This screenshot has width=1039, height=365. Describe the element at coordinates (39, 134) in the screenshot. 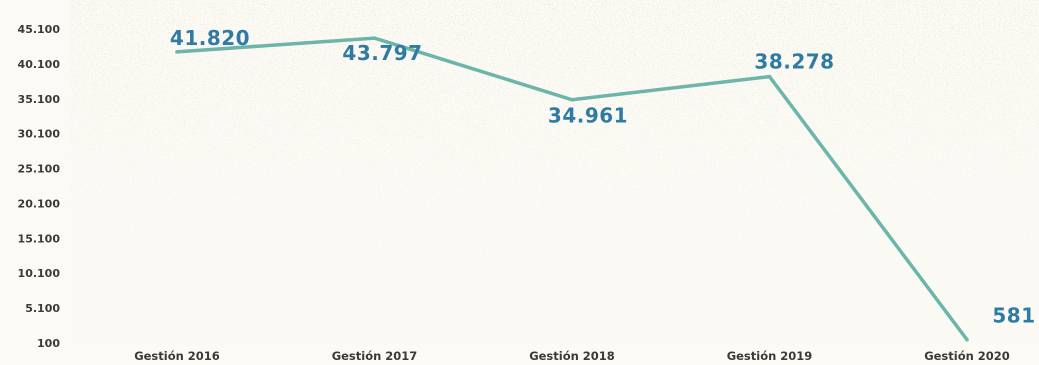

I see `y-tick-label: 30.100` at that location.